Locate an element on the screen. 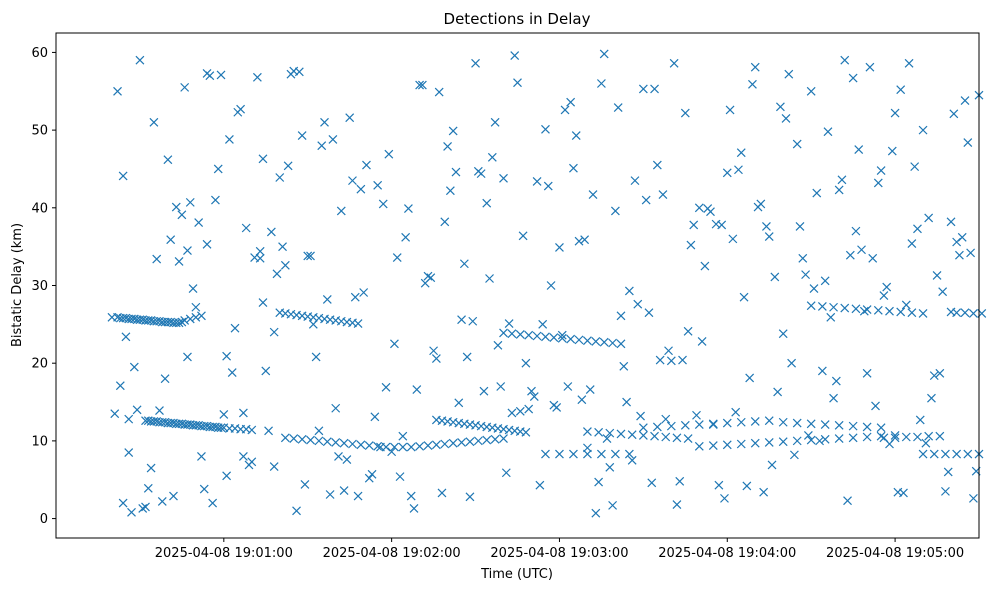  y-tick-label: 30 is located at coordinates (39, 286).